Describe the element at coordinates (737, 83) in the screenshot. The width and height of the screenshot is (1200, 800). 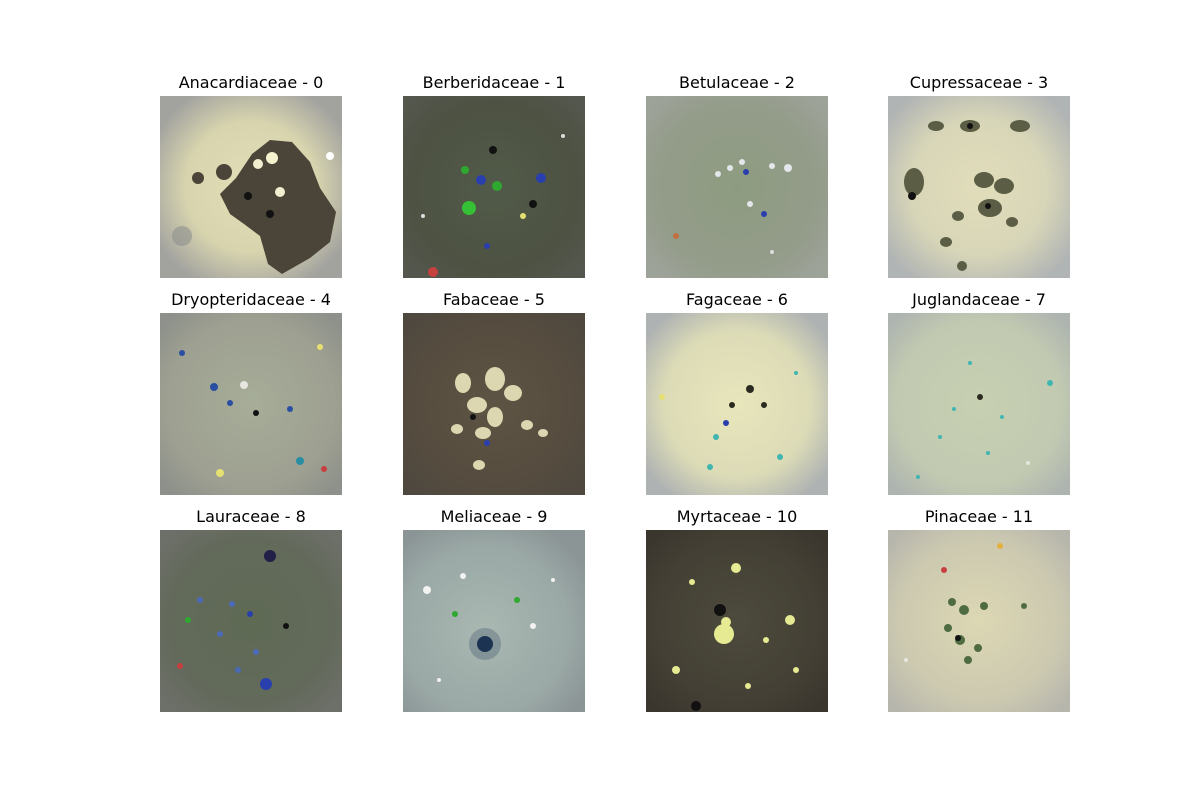
I see `panel-title: Betulaceae - 2` at that location.